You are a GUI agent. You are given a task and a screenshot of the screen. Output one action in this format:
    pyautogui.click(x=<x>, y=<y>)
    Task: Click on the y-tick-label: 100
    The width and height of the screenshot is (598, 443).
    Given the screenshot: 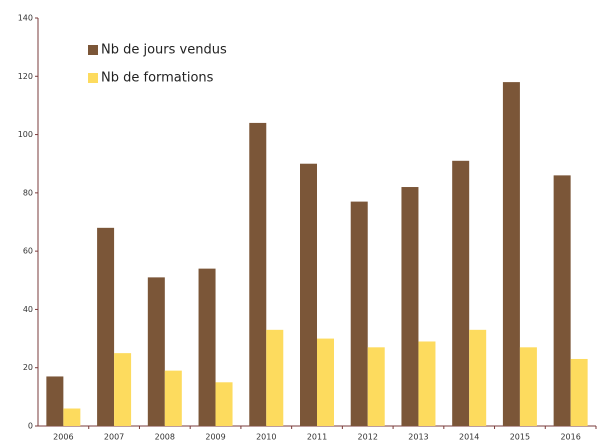 What is the action you would take?
    pyautogui.click(x=25, y=134)
    